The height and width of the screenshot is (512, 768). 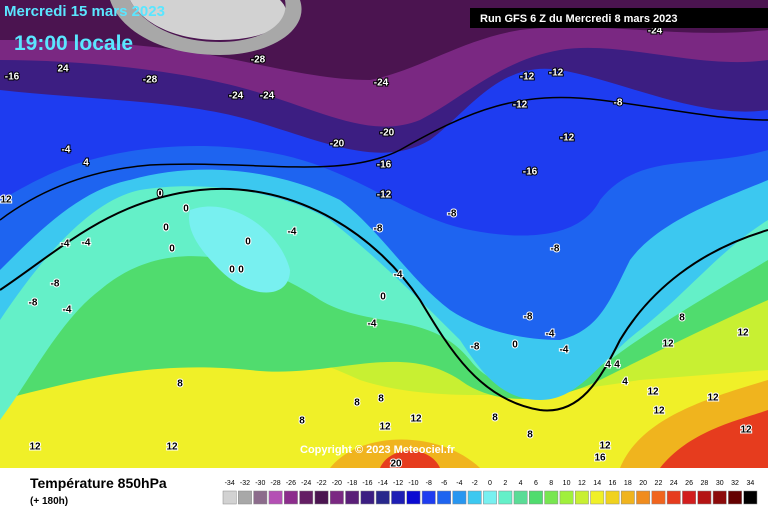 What do you see at coordinates (628, 483) in the screenshot?
I see `legend-label: 18` at bounding box center [628, 483].